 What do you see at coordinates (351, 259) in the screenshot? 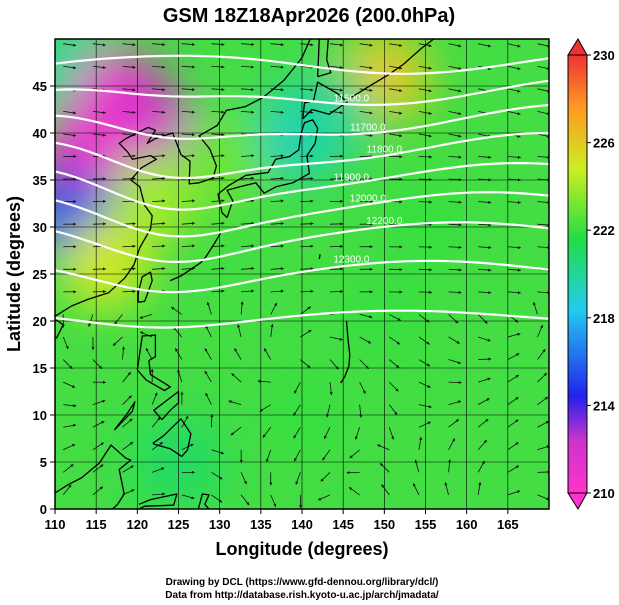
I see `contour-label-6: 12300.0` at bounding box center [351, 259].